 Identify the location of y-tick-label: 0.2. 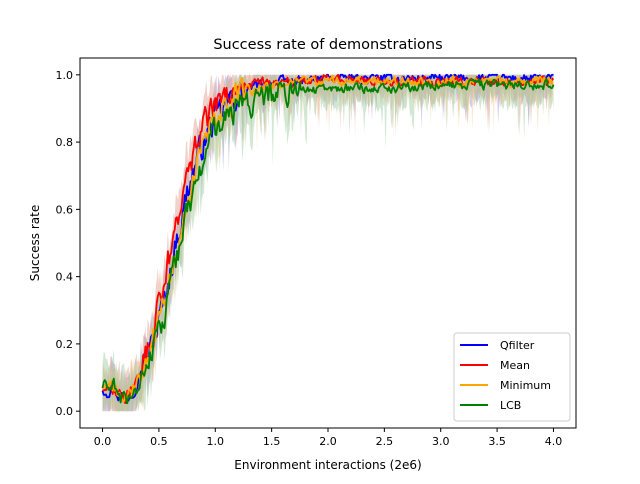
(65, 344).